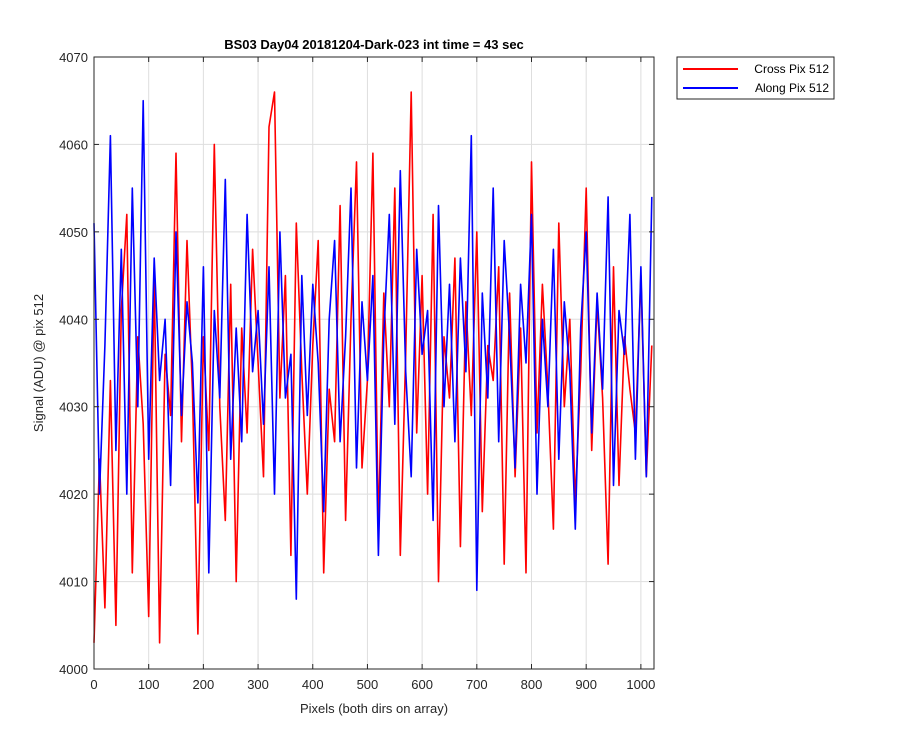  What do you see at coordinates (73, 232) in the screenshot?
I see `y-tick-label: 4050` at bounding box center [73, 232].